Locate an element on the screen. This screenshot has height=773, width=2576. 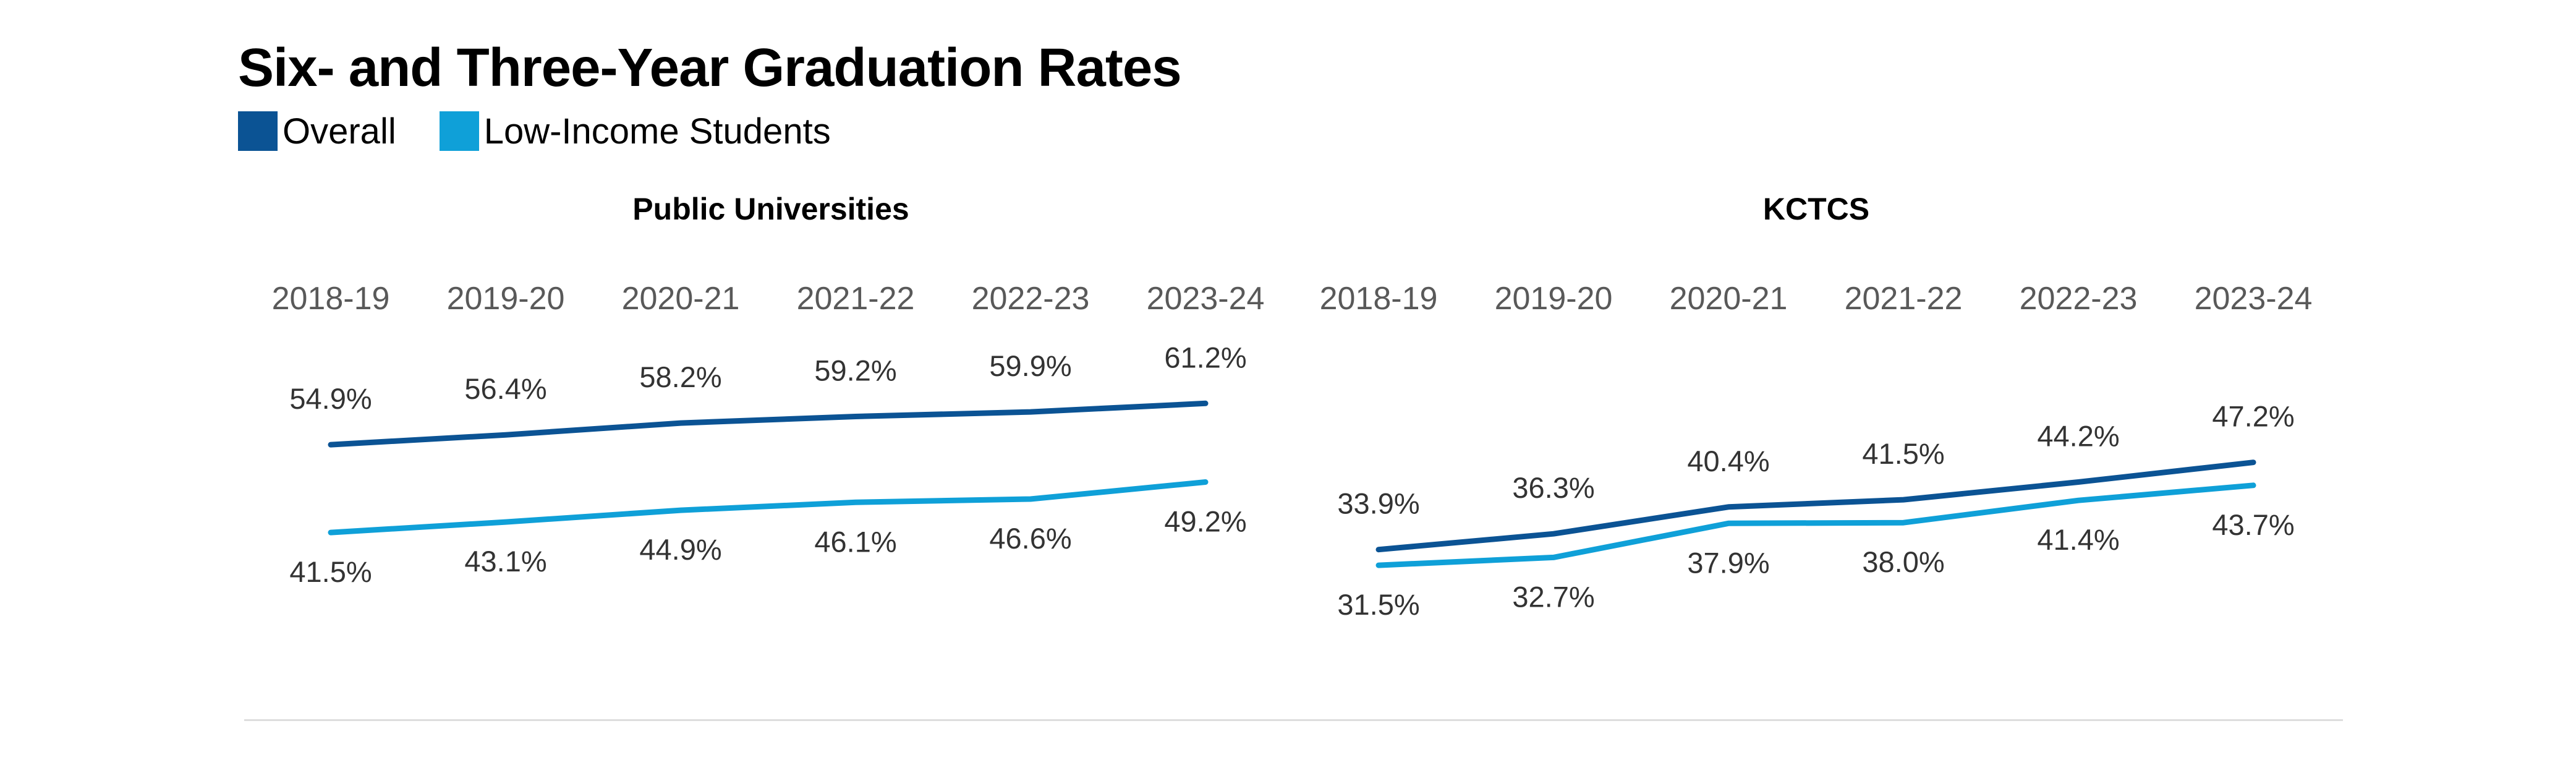
kctcs-overall-label-2021-22: 41.5% is located at coordinates (1903, 453).